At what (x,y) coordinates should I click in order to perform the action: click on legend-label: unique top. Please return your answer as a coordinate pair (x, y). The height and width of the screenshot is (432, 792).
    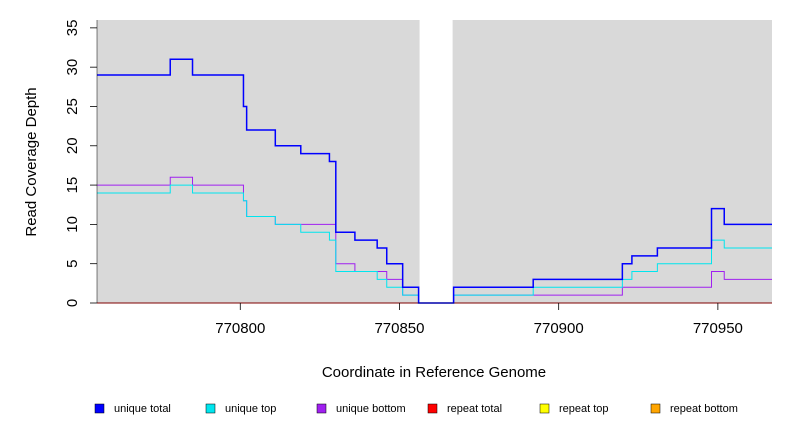
    Looking at the image, I should click on (250, 409).